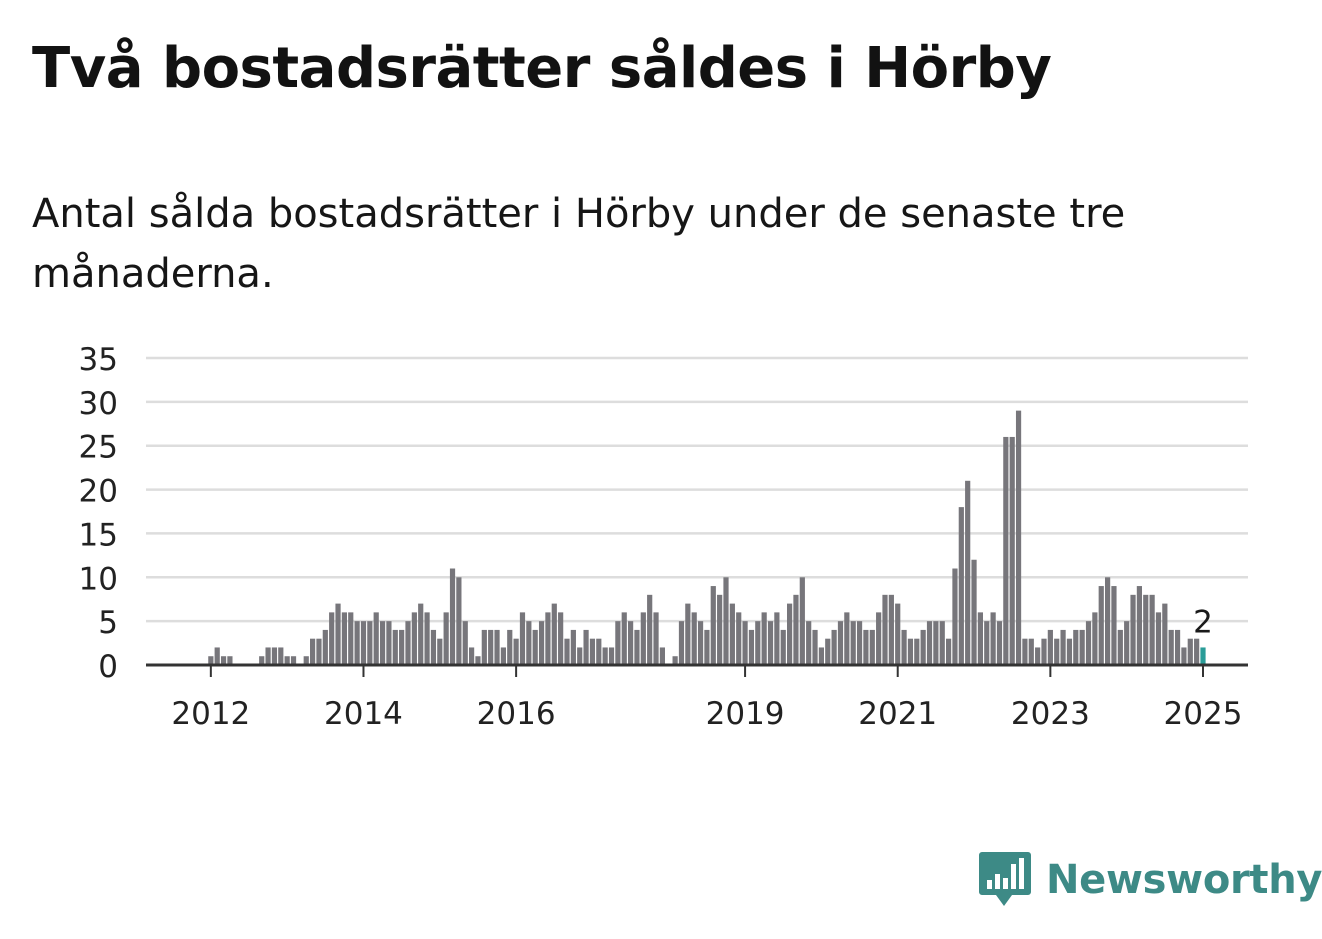 The width and height of the screenshot is (1322, 939). I want to click on x-tick-label: 2025, so click(1203, 714).